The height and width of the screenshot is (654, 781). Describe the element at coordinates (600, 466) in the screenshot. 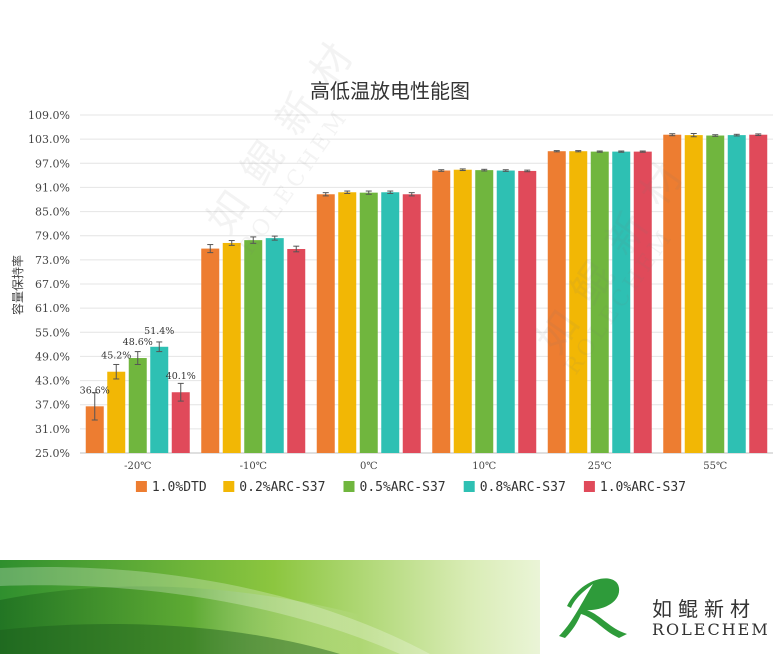

I see `x-tick-label: 25℃` at that location.